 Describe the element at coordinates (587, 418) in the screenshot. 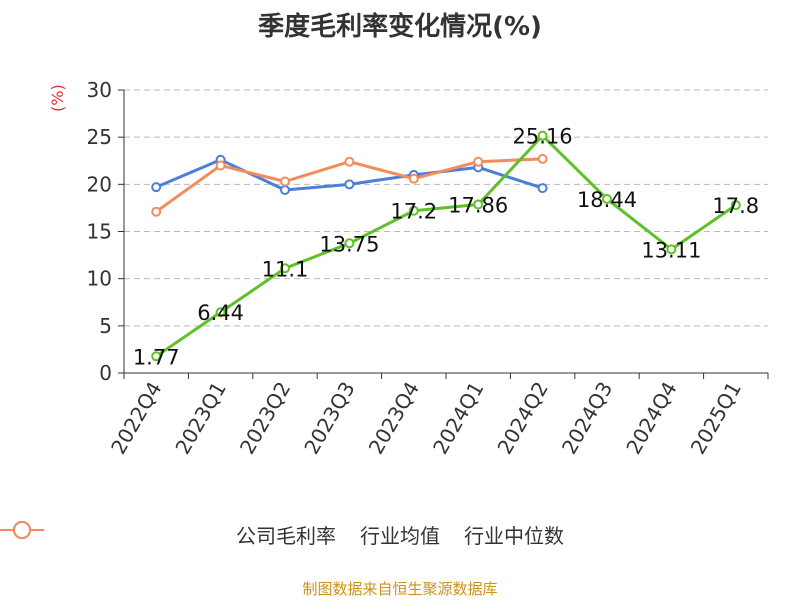

I see `x-tick-label: 2024Q3` at that location.